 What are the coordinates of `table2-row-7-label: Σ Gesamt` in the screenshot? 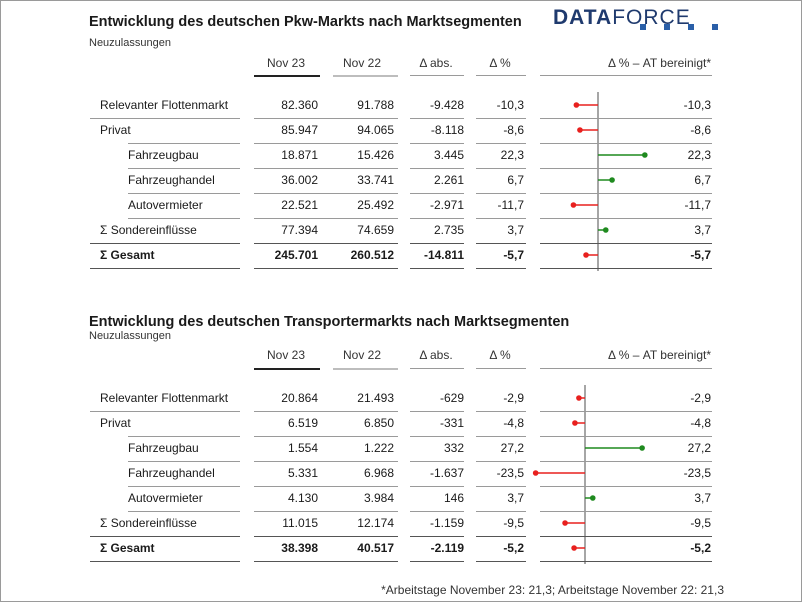 It's located at (127, 548).